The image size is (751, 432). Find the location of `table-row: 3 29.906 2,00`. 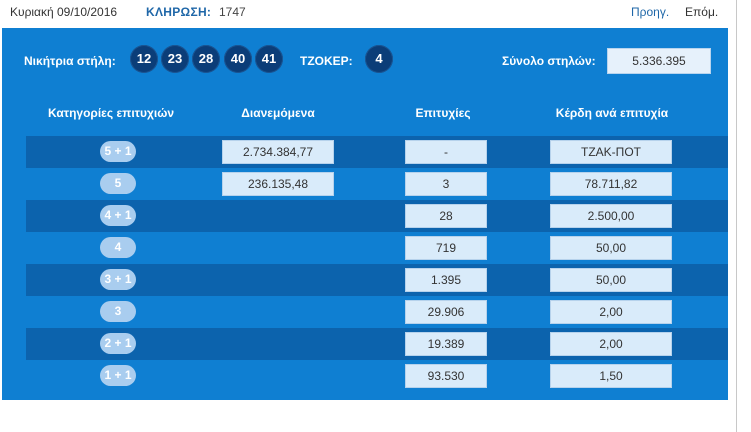

table-row: 3 29.906 2,00 is located at coordinates (377, 312).